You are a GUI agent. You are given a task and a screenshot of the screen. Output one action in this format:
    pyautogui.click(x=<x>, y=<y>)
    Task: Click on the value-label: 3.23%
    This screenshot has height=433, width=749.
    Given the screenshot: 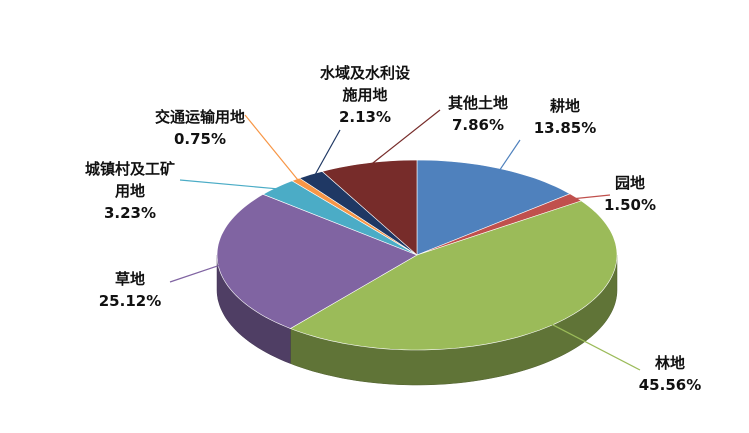 What is the action you would take?
    pyautogui.click(x=130, y=213)
    